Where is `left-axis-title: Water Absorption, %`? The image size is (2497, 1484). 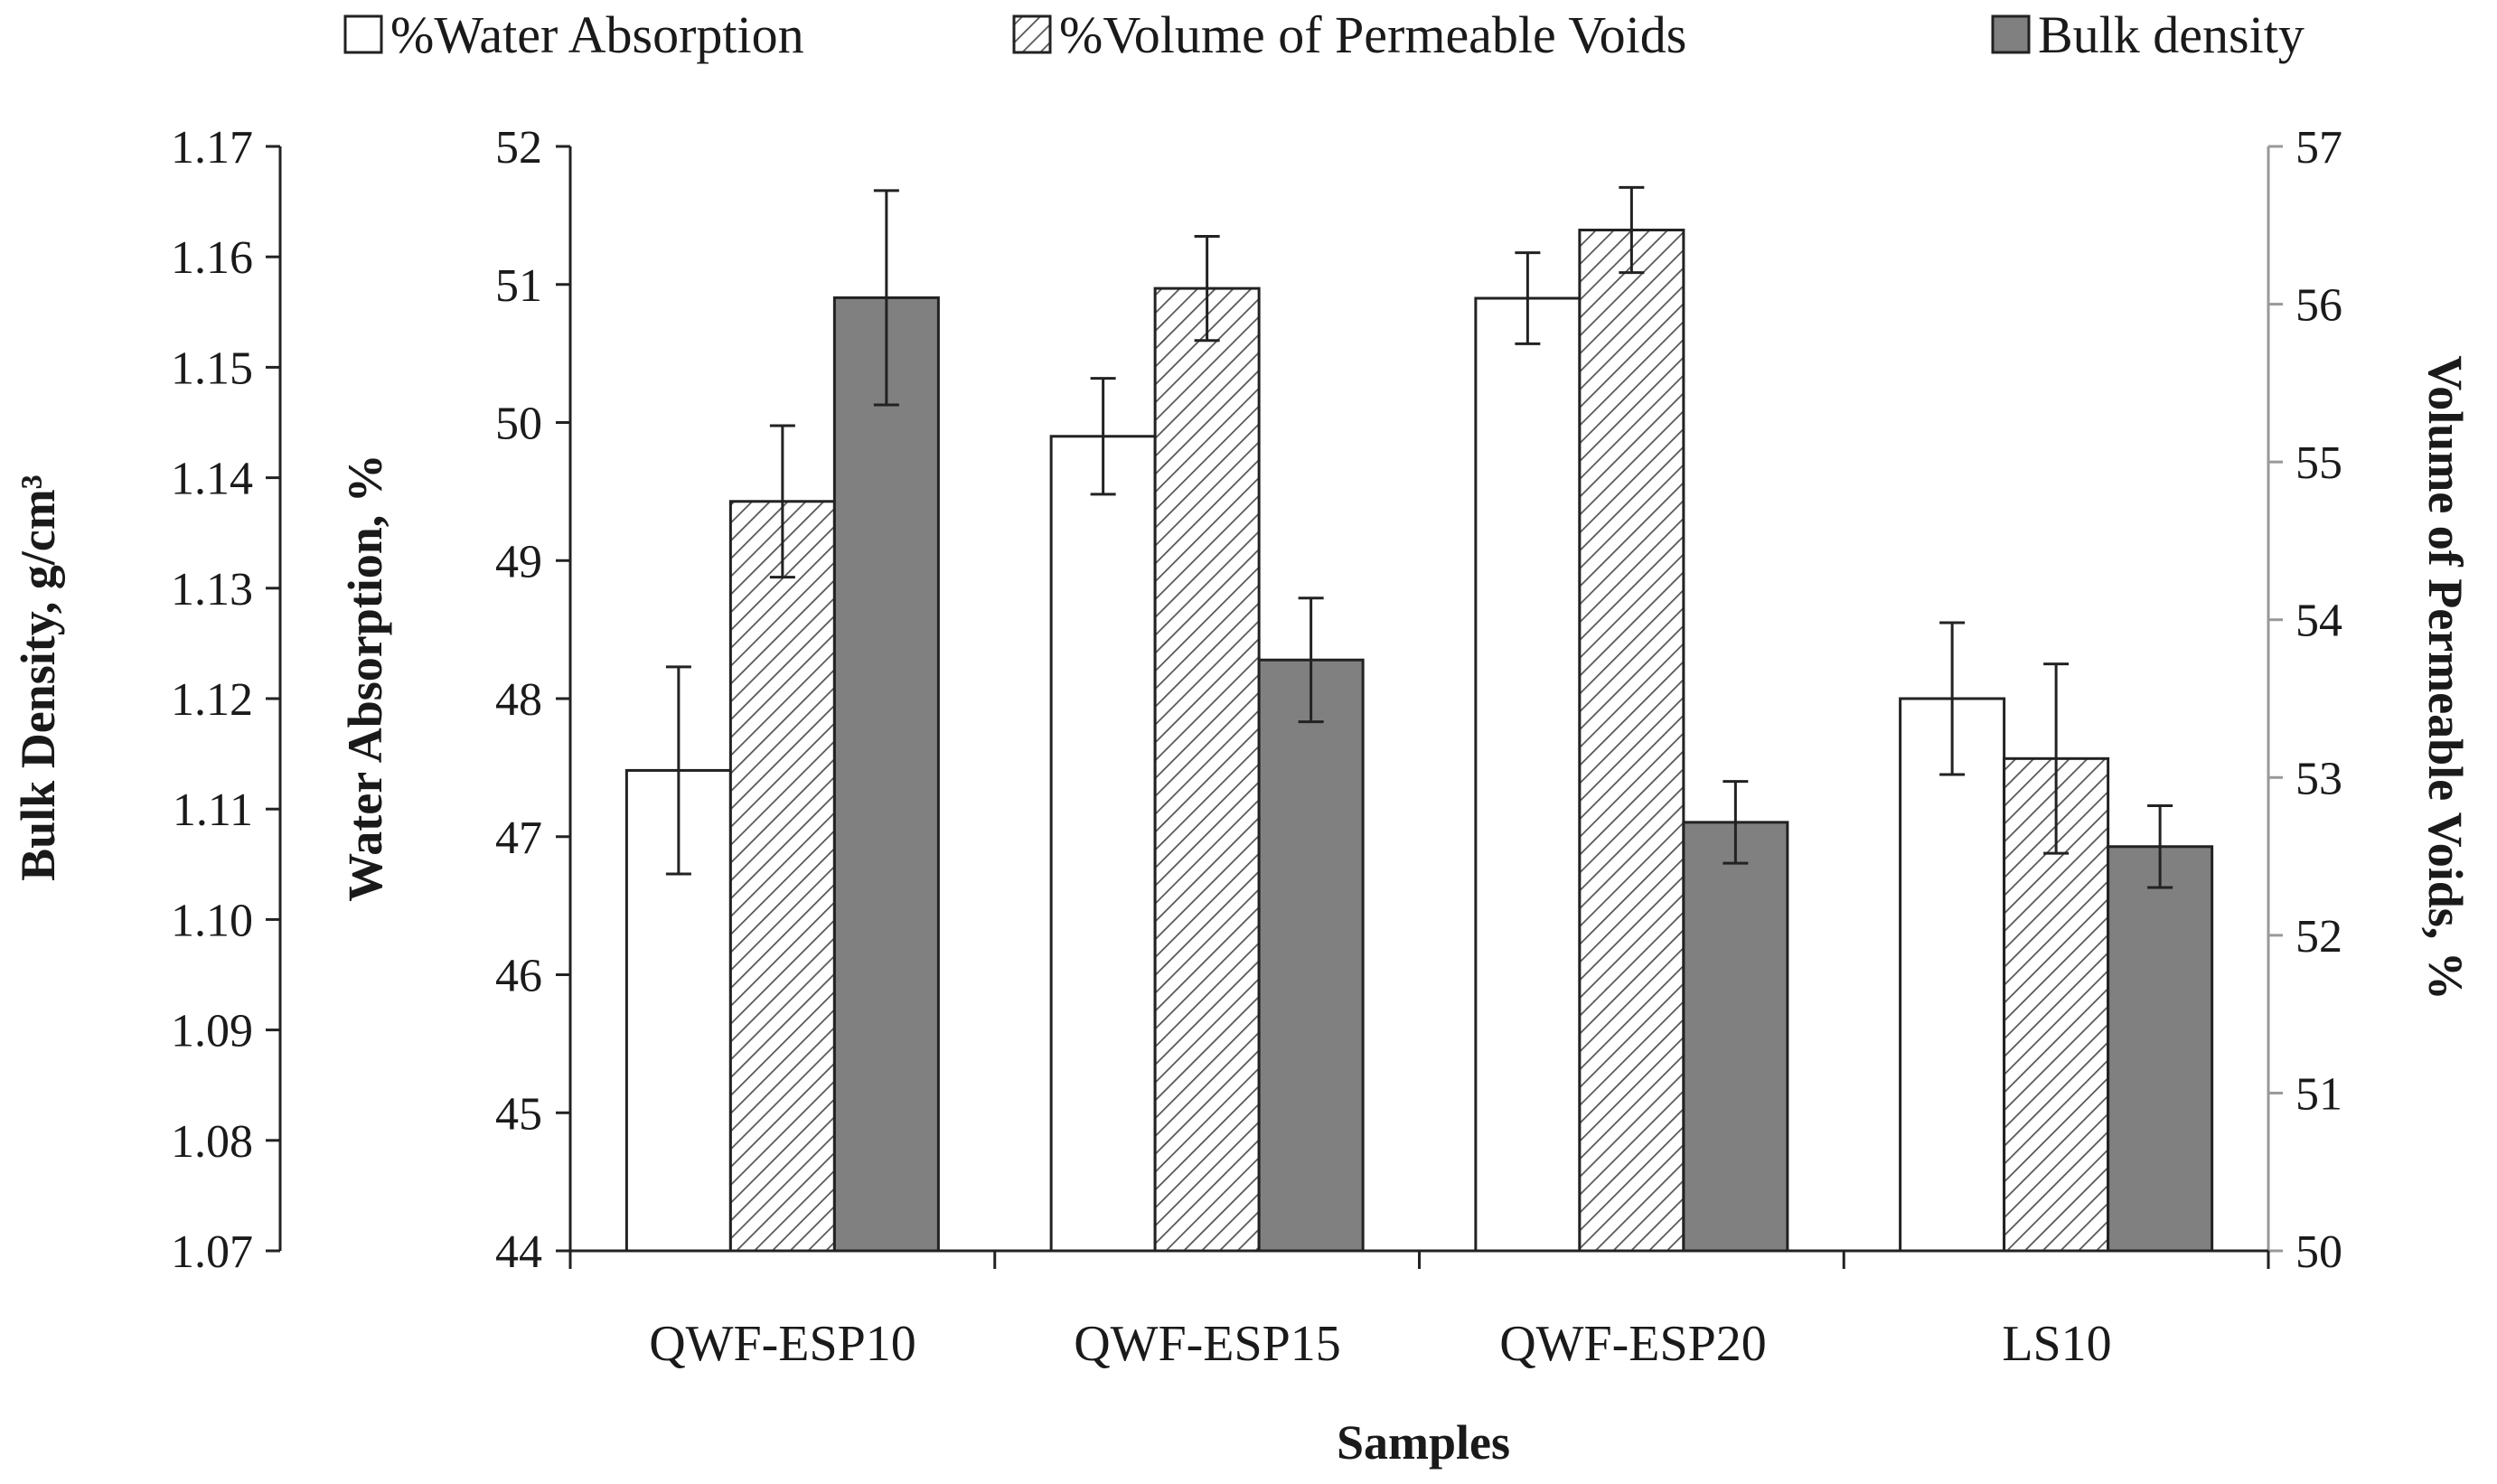 left-axis-title: Water Absorption, % is located at coordinates (365, 678).